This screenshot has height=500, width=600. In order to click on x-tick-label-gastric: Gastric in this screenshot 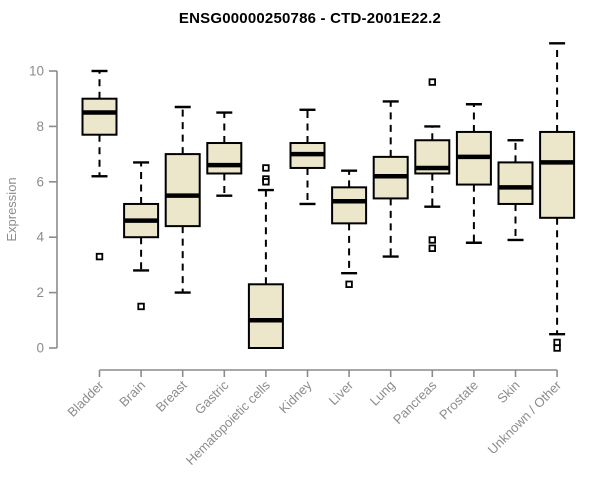, I will do `click(212, 397)`.